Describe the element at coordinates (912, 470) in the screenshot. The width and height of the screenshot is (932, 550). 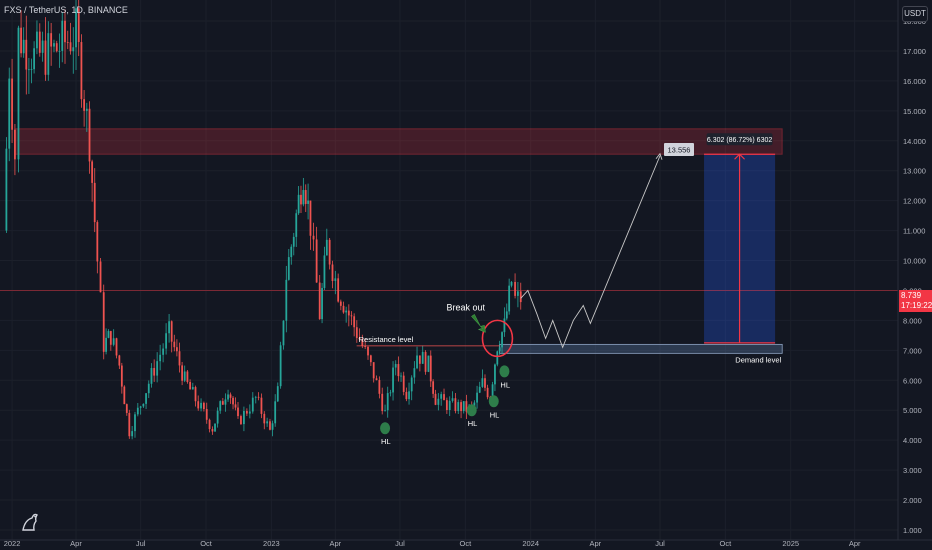
I see `price-tick-label: 3.000` at that location.